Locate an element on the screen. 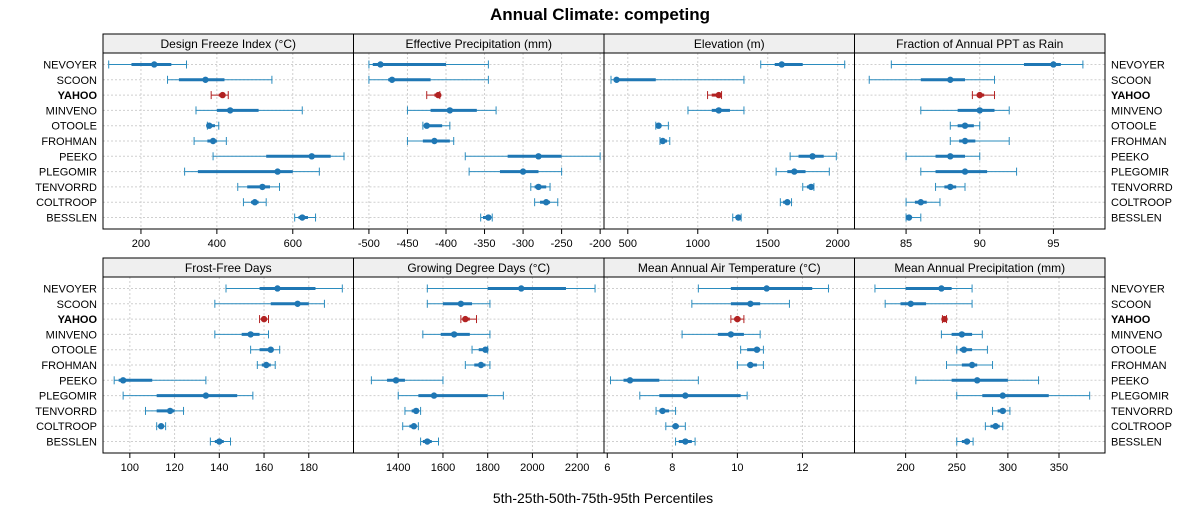 The image size is (1200, 525). panel-title: Effective Precipitation (mm) is located at coordinates (479, 44).